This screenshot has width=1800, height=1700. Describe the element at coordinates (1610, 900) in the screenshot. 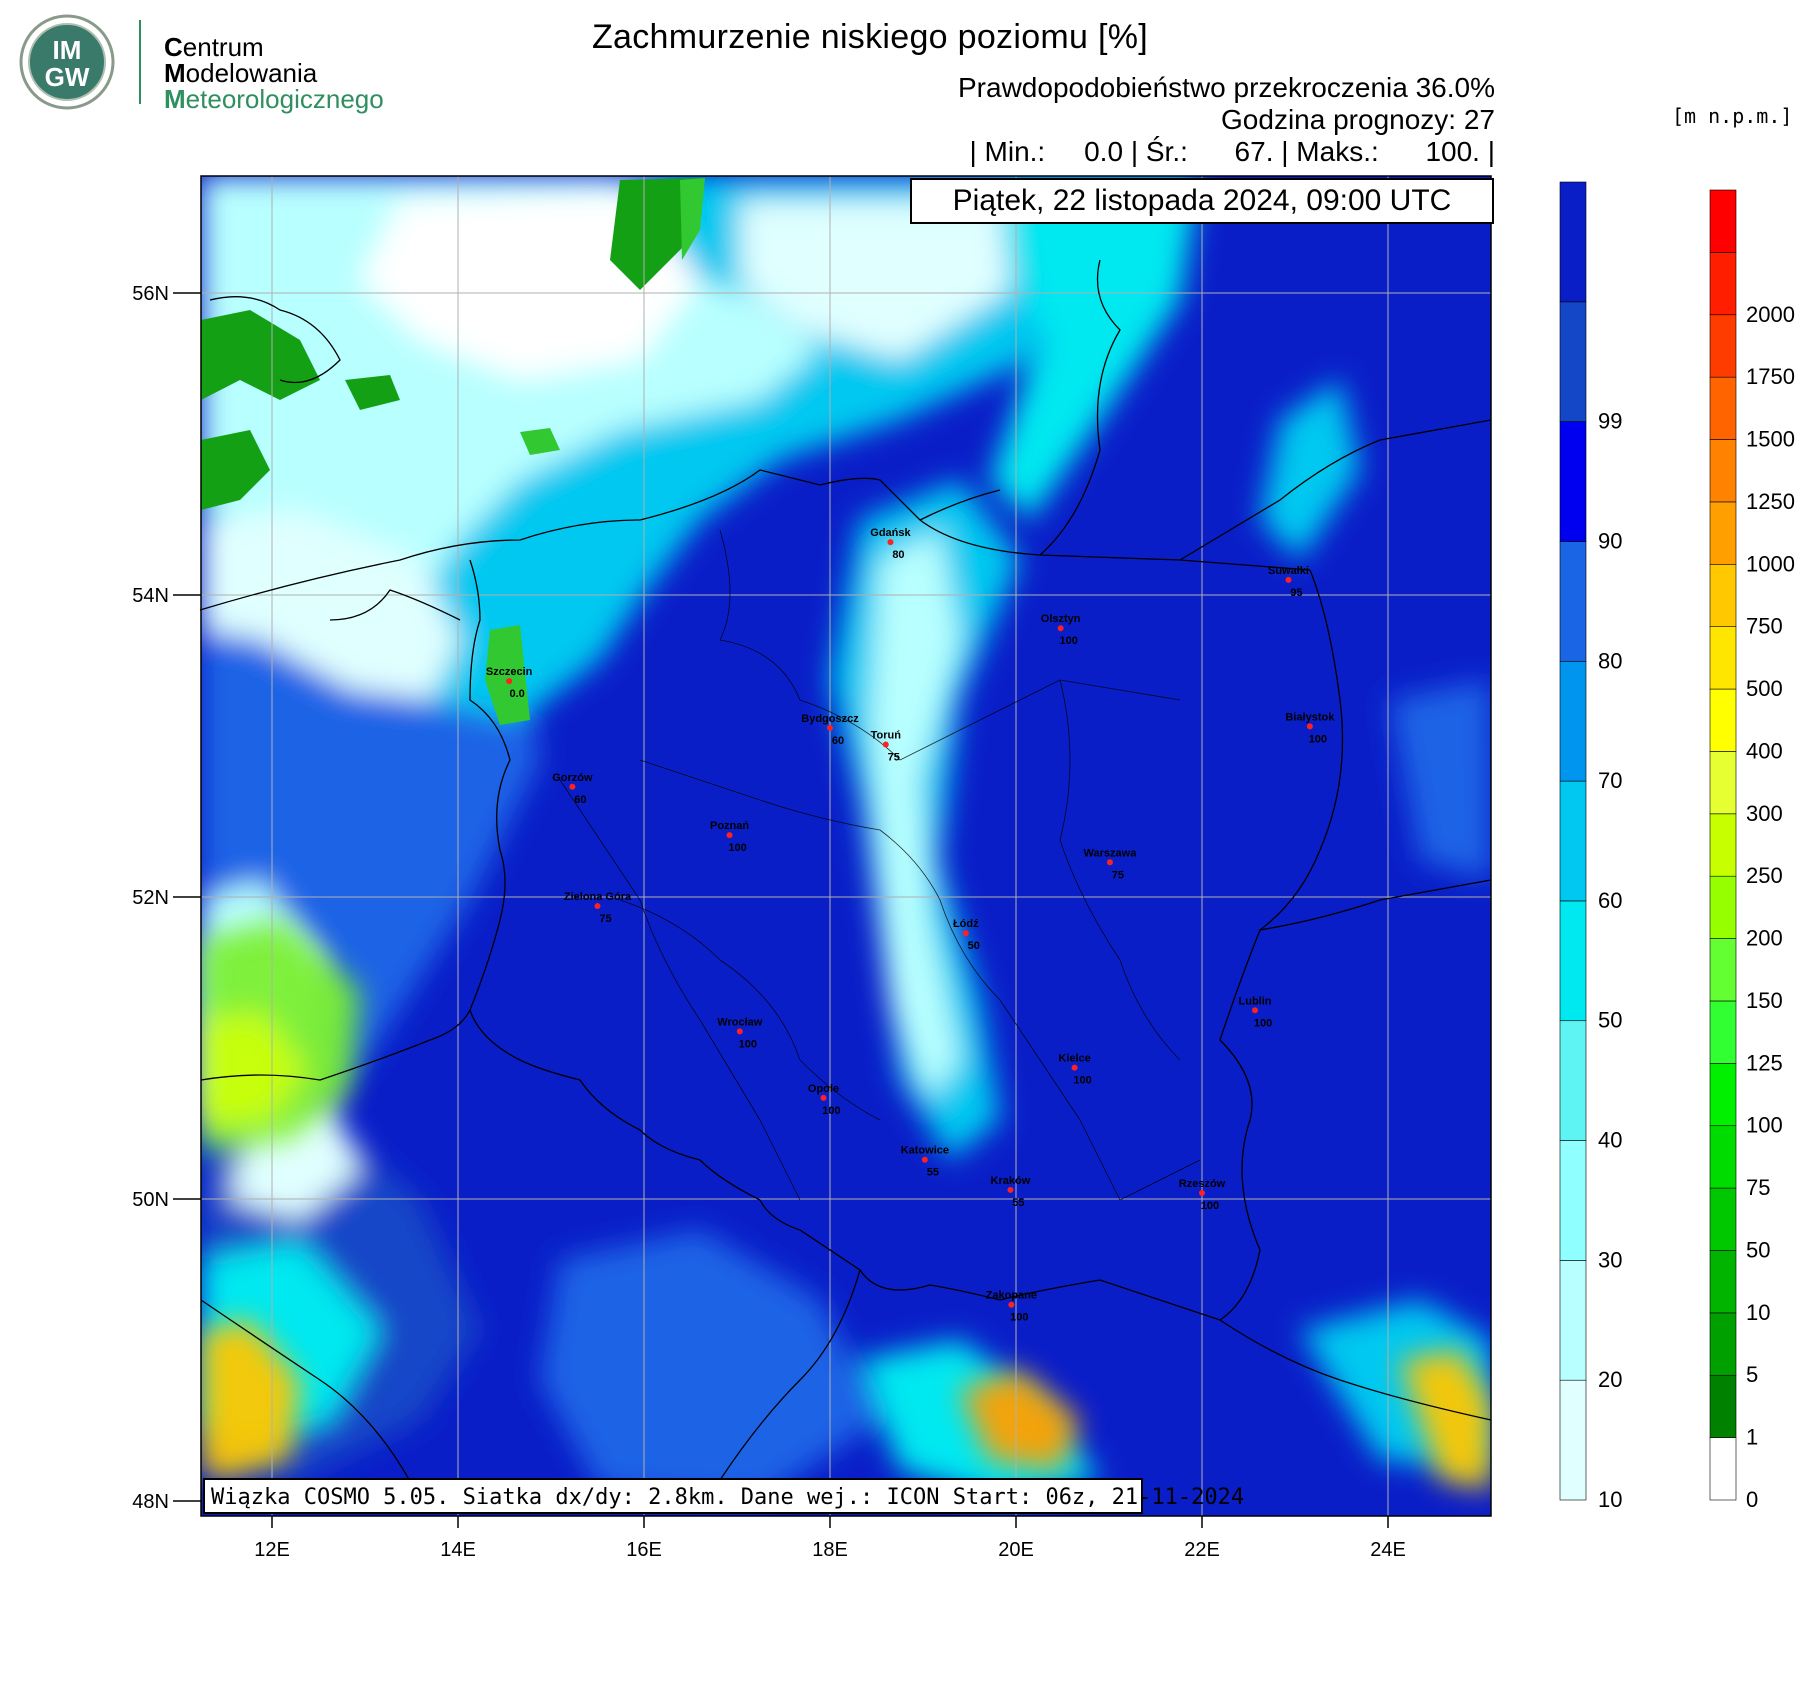

I see `legend-label: 60` at that location.